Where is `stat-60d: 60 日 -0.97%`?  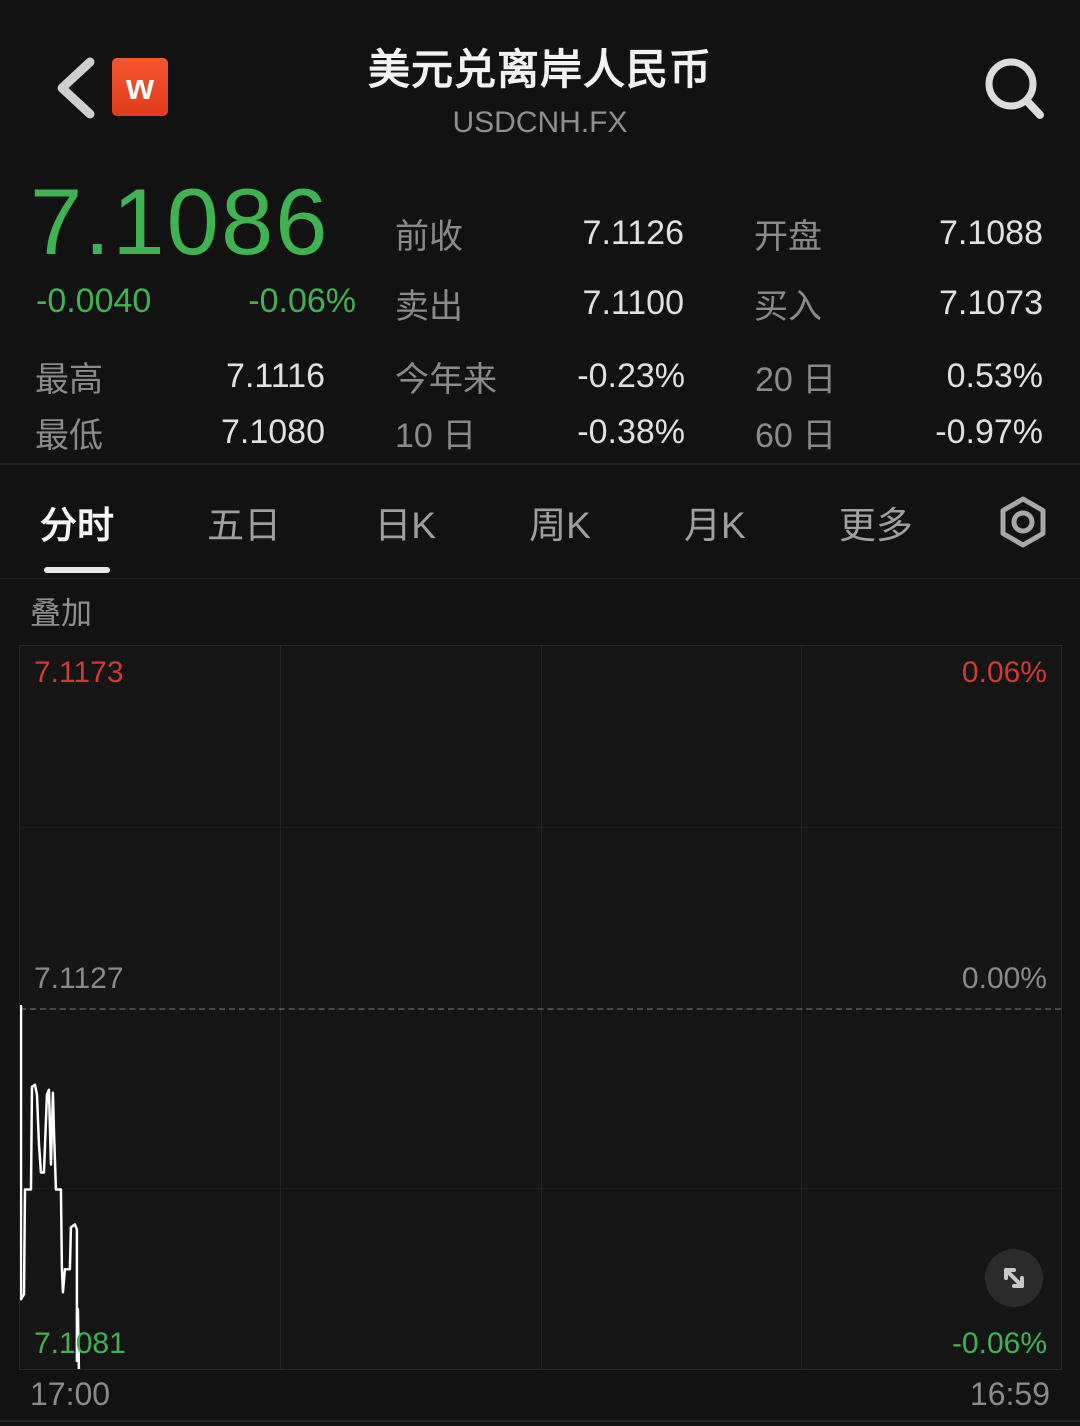
stat-60d: 60 日 -0.97% is located at coordinates (899, 432).